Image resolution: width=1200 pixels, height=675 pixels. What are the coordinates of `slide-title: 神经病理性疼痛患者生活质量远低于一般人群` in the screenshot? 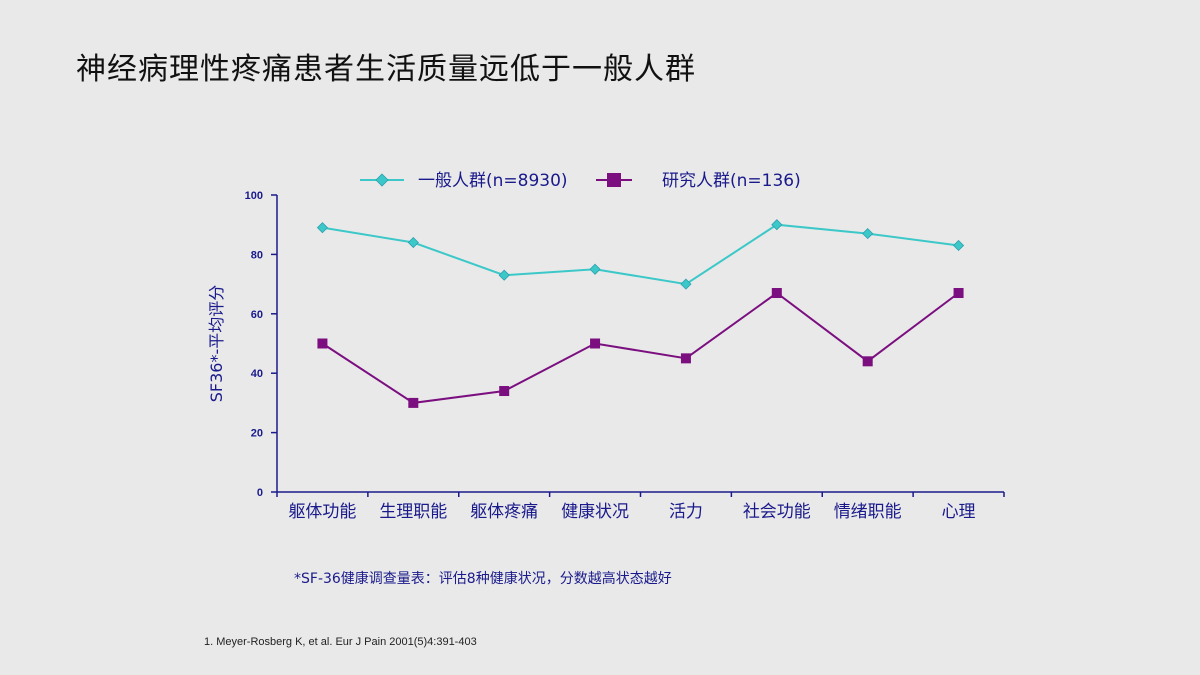 It's located at (386, 69).